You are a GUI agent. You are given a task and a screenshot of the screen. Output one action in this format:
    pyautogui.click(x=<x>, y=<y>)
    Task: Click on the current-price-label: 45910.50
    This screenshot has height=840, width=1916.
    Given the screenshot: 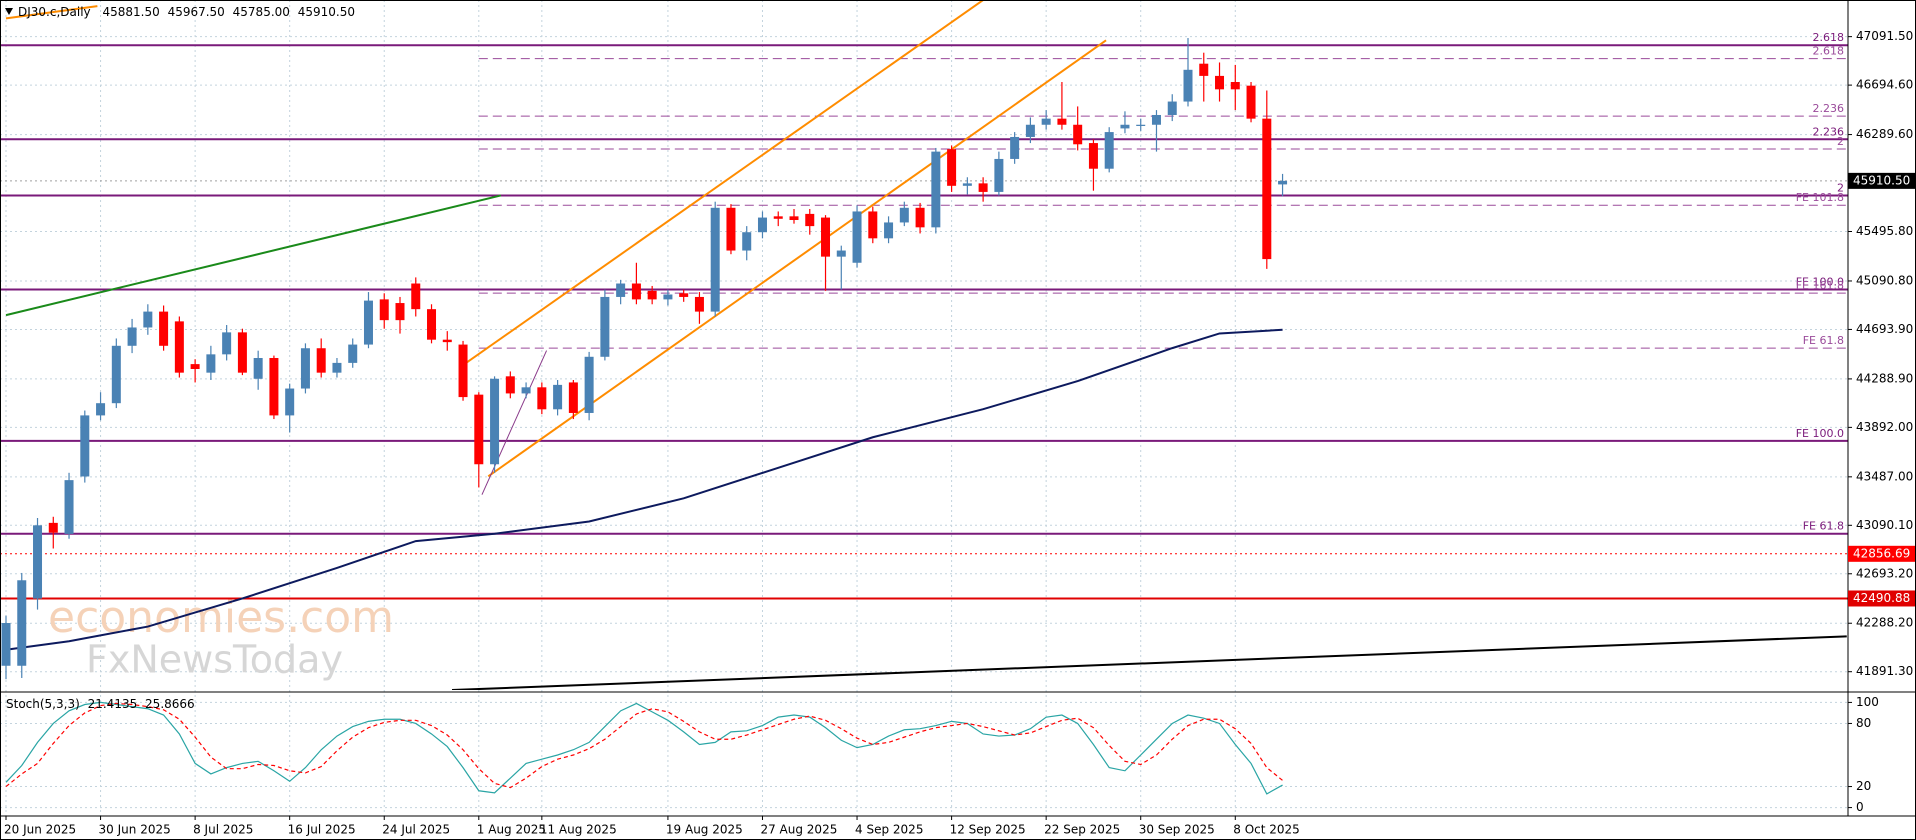 What is the action you would take?
    pyautogui.click(x=1881, y=180)
    